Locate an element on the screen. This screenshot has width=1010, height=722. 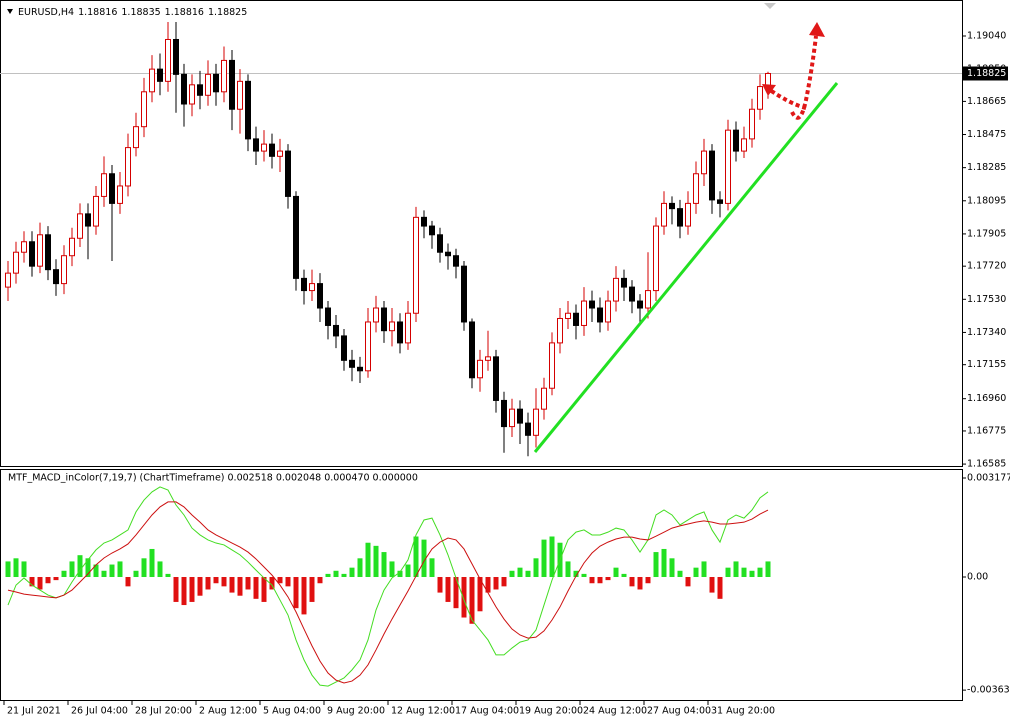
y-tick-label: 0.00 is located at coordinates (977, 577).